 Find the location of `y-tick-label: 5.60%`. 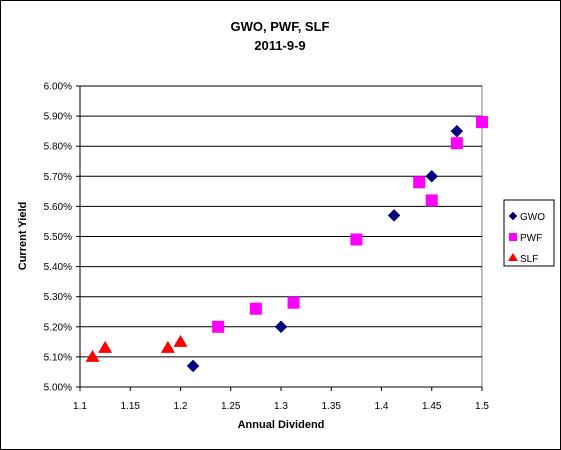

y-tick-label: 5.60% is located at coordinates (58, 207).